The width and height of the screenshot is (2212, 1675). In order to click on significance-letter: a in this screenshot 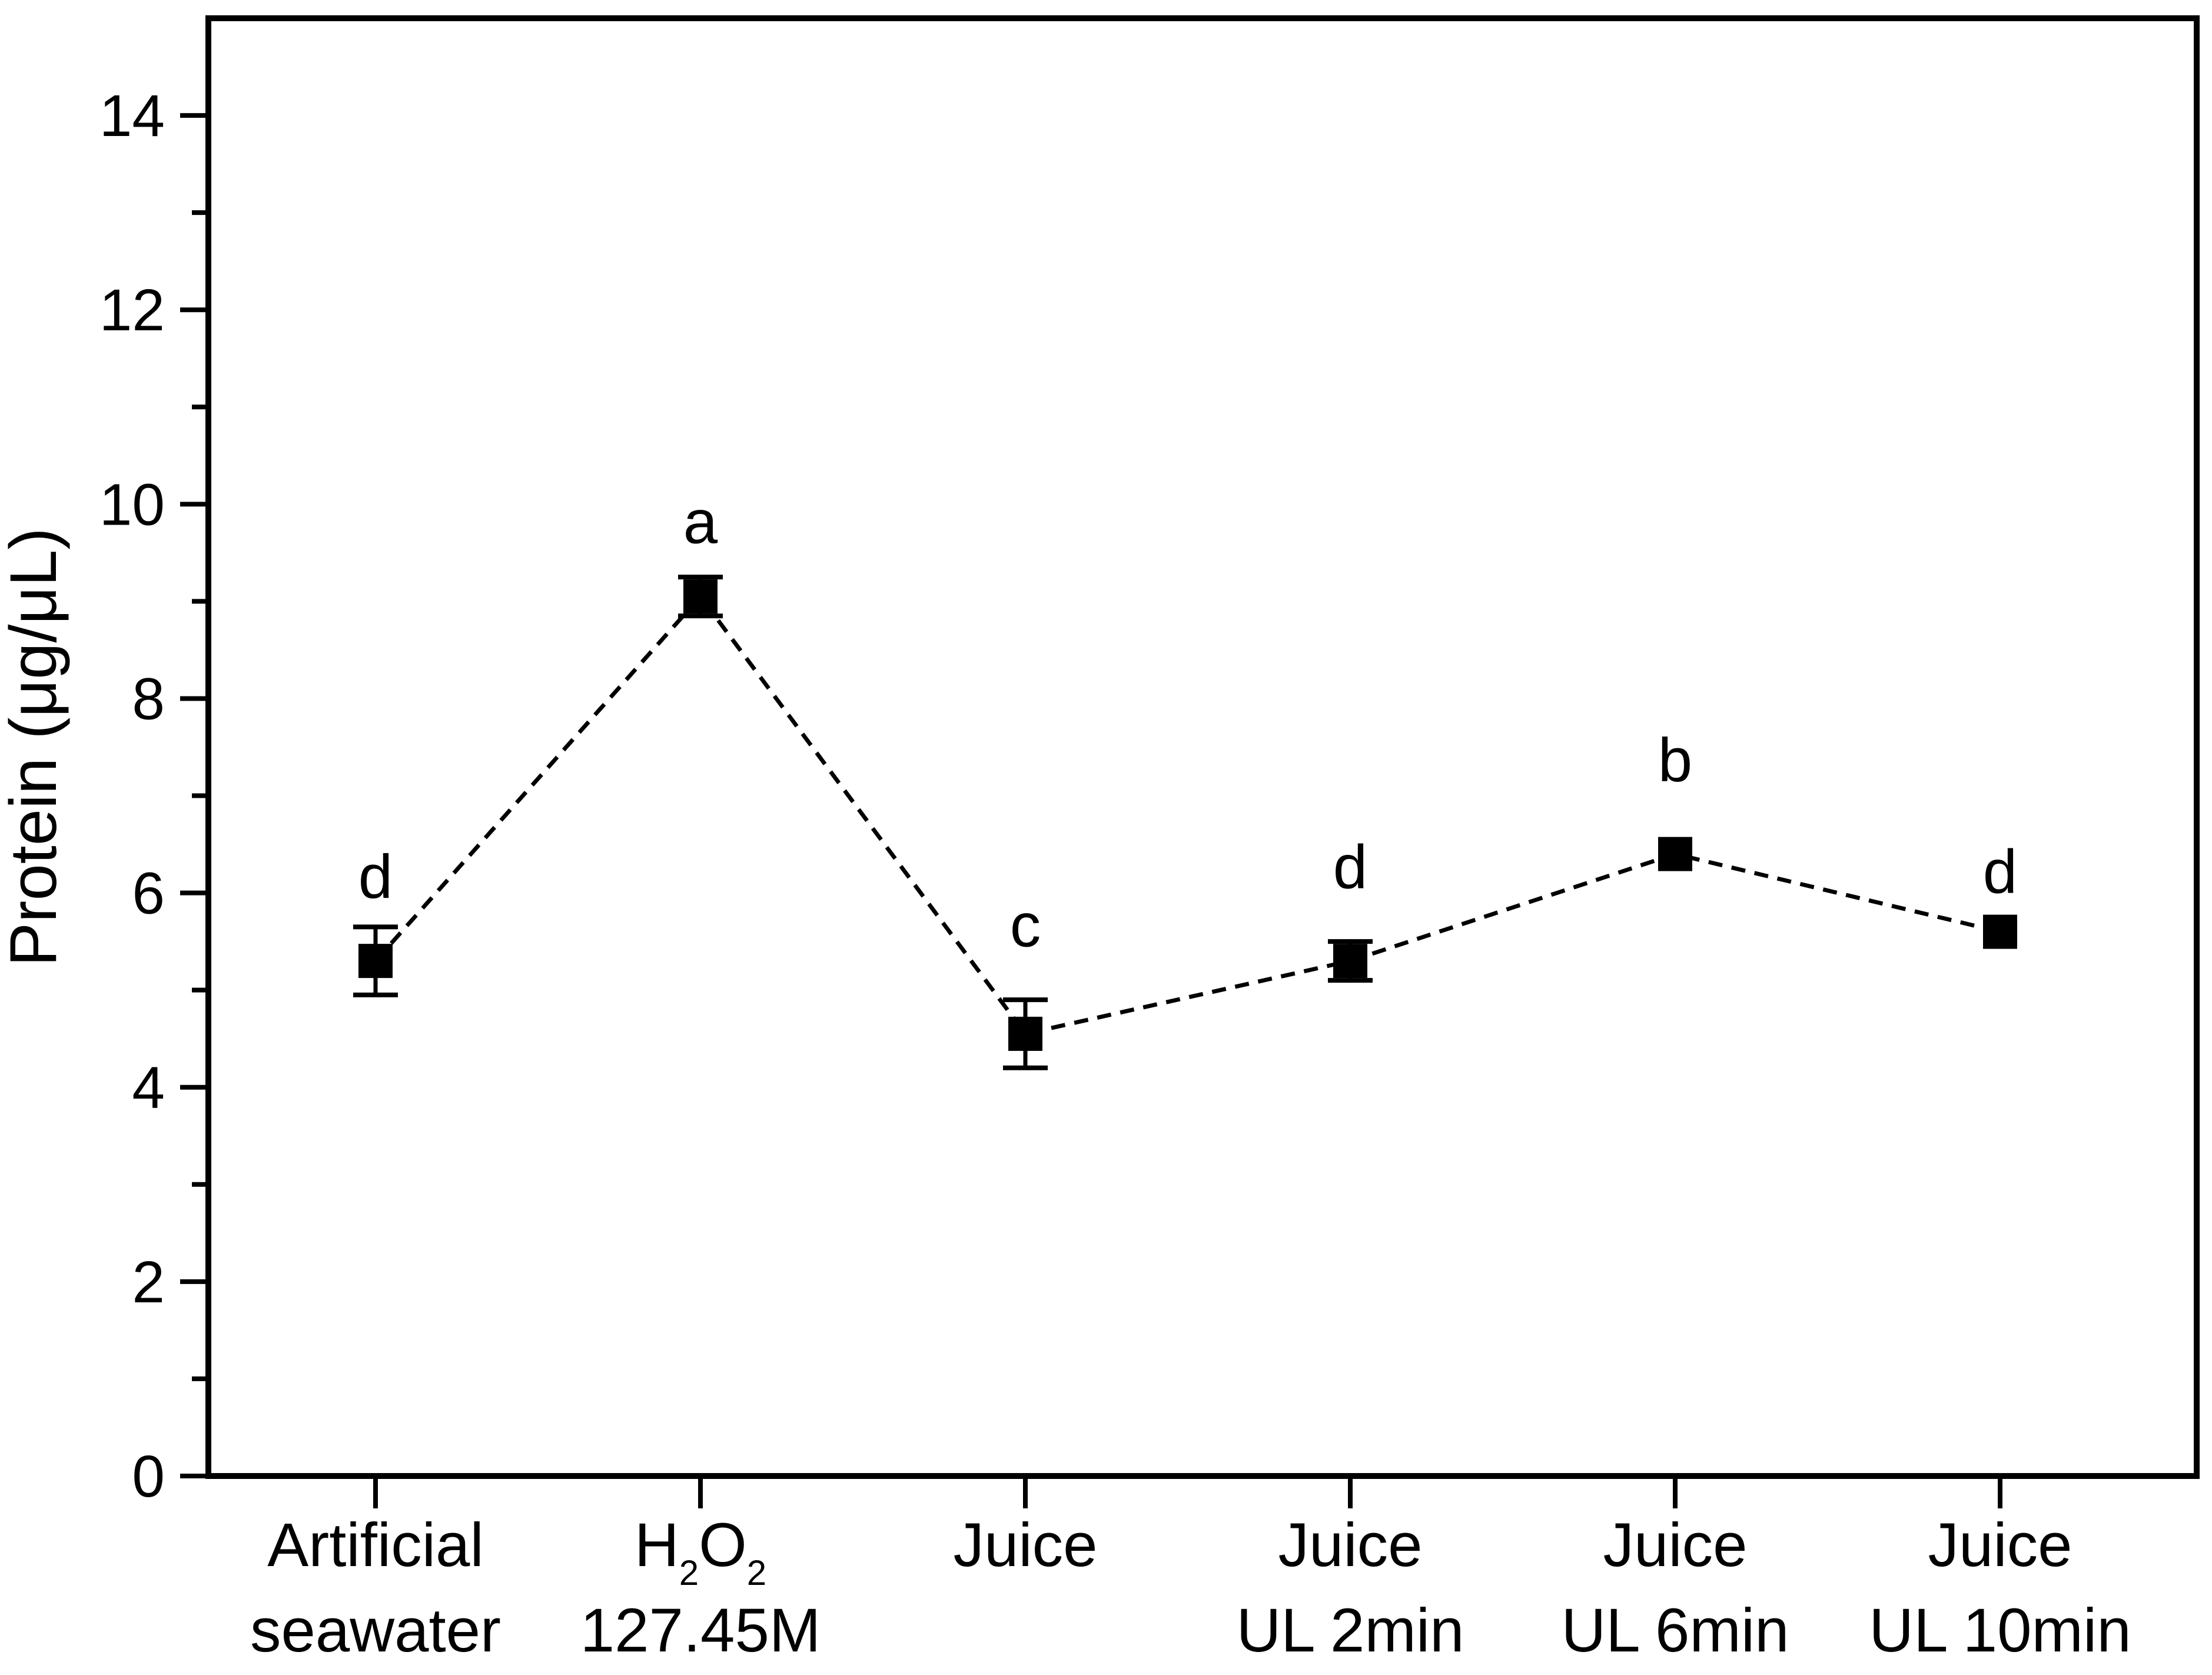, I will do `click(700, 521)`.